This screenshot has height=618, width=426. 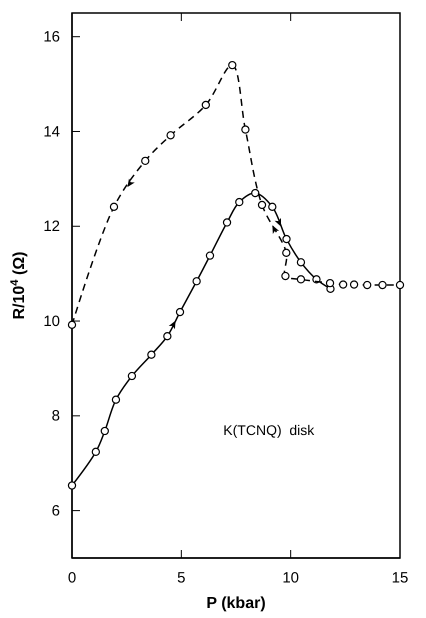 I want to click on x-tick-label: 0, so click(x=72, y=578).